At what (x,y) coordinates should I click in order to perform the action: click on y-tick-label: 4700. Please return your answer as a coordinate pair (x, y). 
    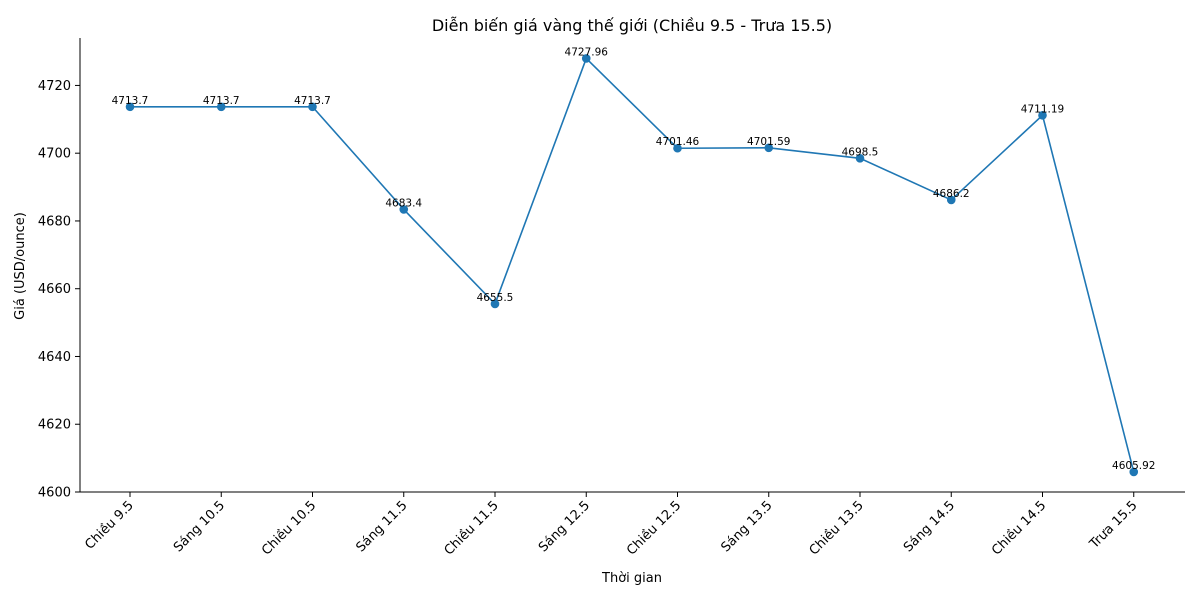
    Looking at the image, I should click on (54, 154).